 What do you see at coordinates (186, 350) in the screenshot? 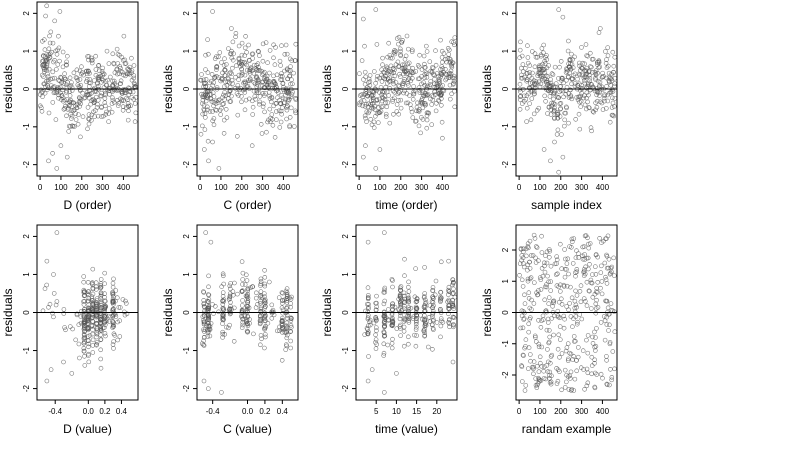
I see `y-tick-label: -1` at bounding box center [186, 350].